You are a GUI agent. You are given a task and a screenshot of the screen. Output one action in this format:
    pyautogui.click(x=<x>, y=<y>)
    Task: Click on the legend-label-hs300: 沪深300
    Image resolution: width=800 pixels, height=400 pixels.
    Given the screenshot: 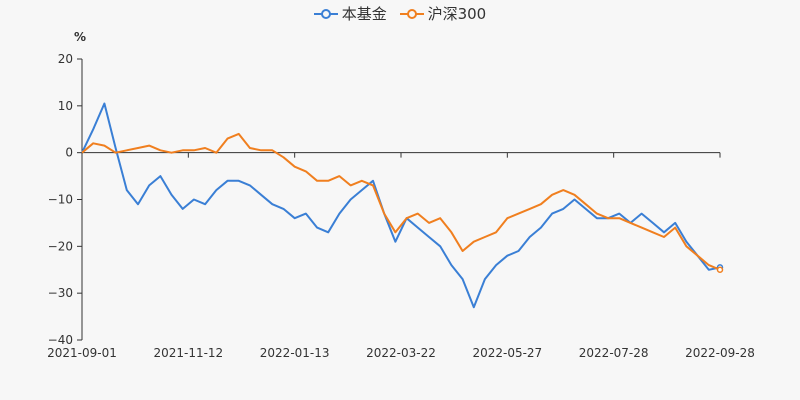 What is the action you would take?
    pyautogui.click(x=457, y=14)
    